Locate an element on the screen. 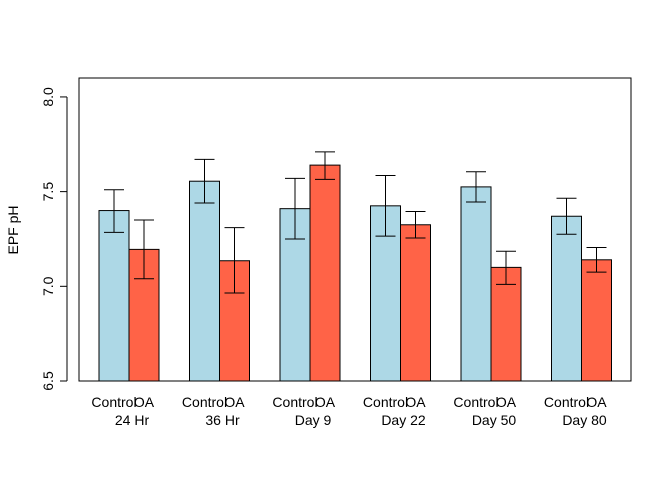 The width and height of the screenshot is (672, 485). group-label: Day 22 is located at coordinates (403, 420).